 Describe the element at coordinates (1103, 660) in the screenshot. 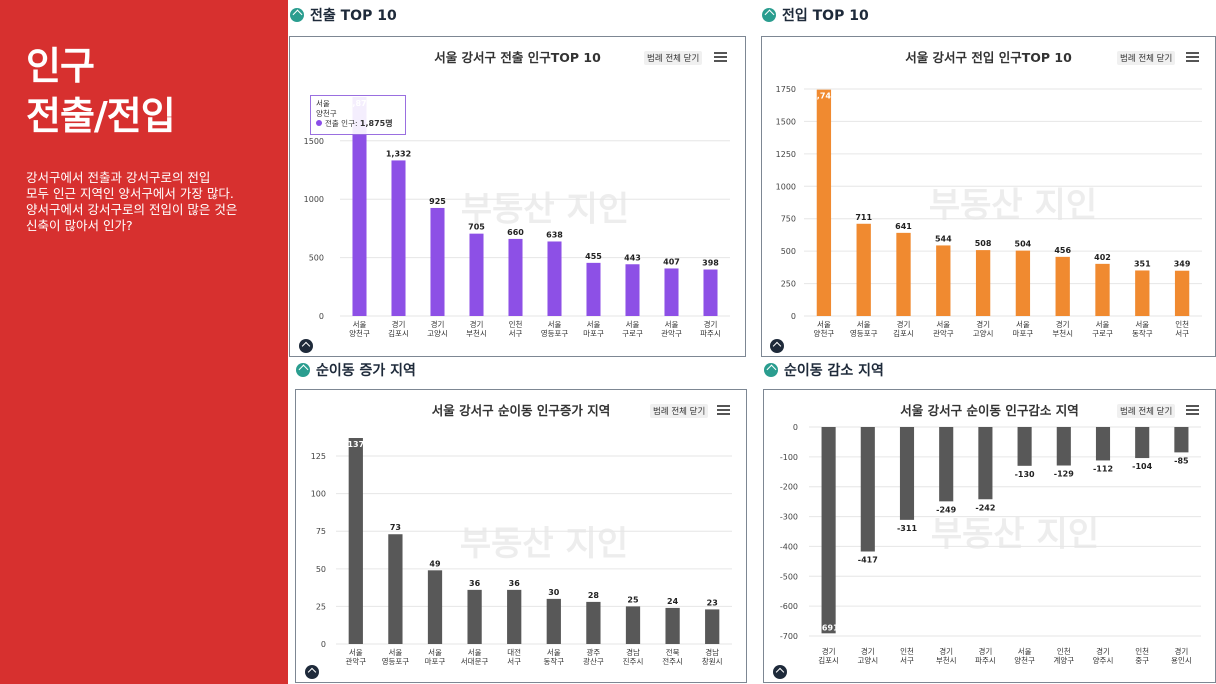

I see `x-tick-label: 양주시` at that location.